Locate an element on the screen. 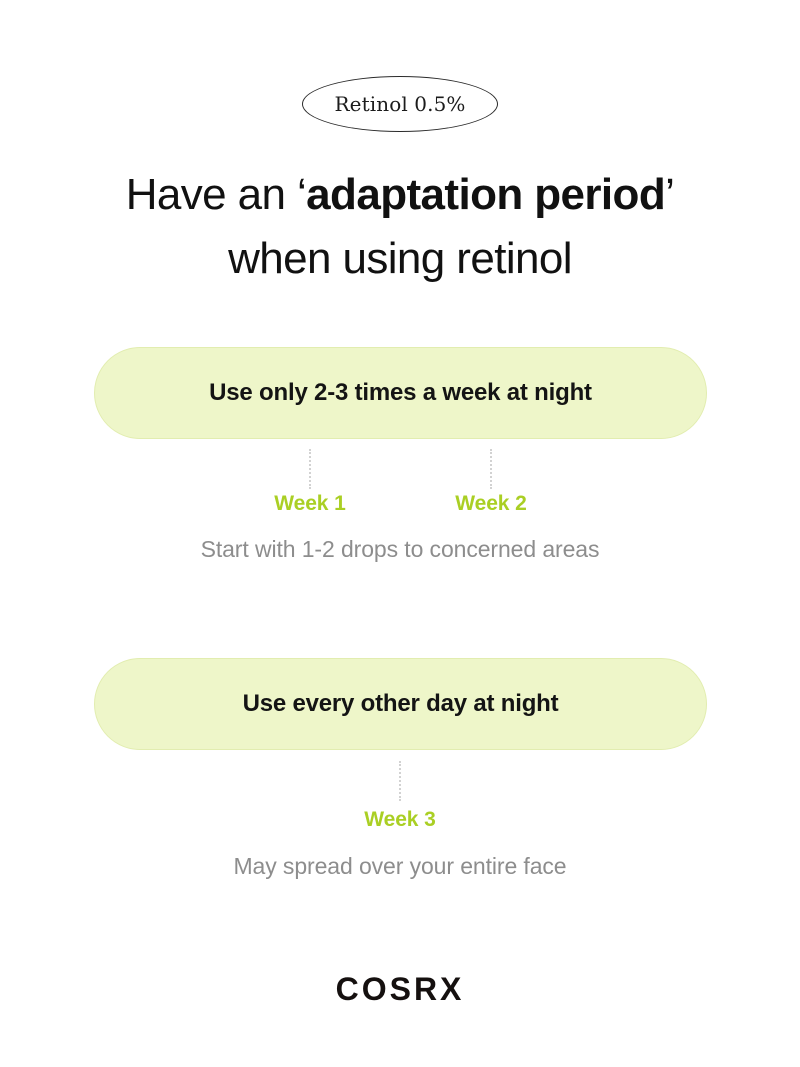 This screenshot has height=1067, width=800. step-1-caption: Start with 1-2 drops to concerned areas is located at coordinates (400, 549).